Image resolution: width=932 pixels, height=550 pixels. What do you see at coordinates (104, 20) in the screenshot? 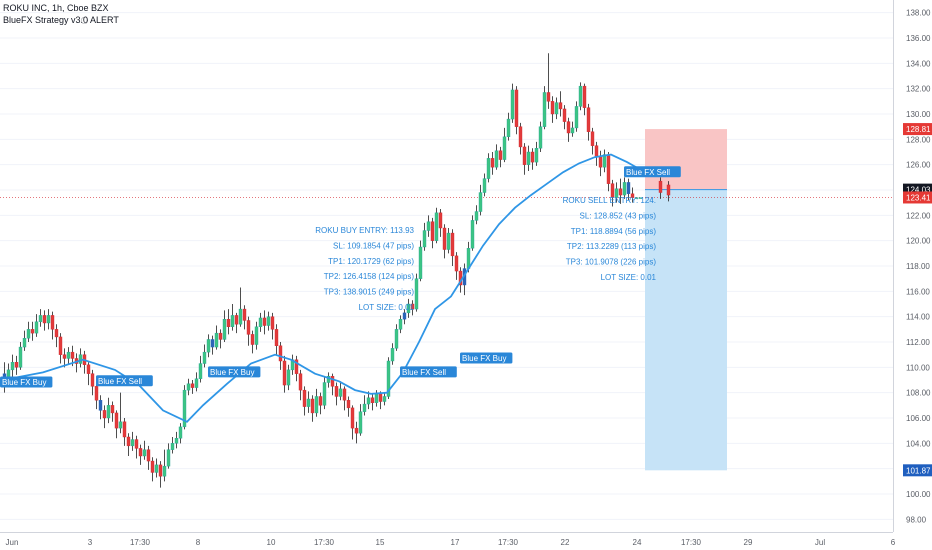
I see `indicator-alert-label: ALERT` at bounding box center [104, 20].